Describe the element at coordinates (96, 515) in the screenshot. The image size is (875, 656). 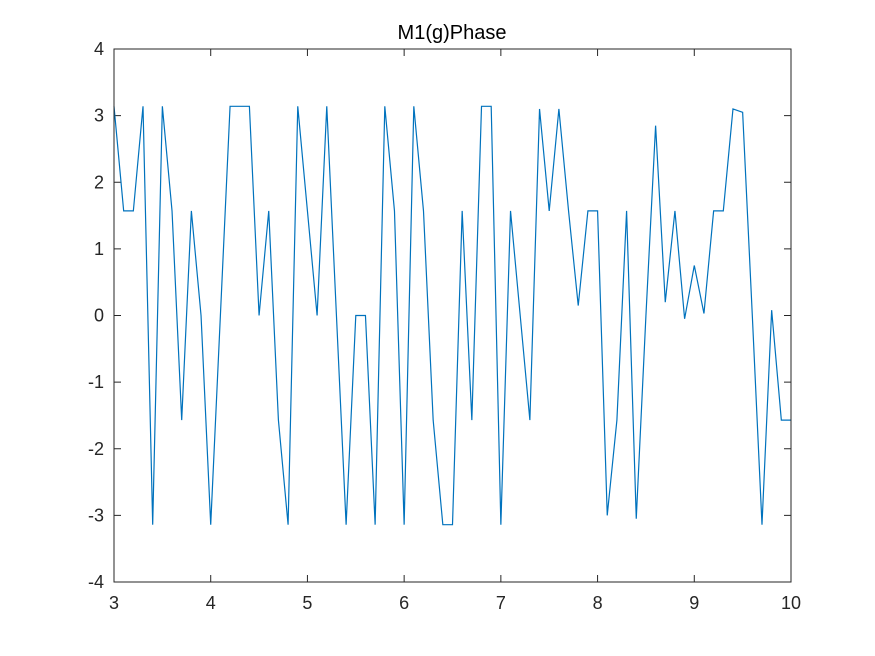
I see `y-tick-label: -3` at that location.